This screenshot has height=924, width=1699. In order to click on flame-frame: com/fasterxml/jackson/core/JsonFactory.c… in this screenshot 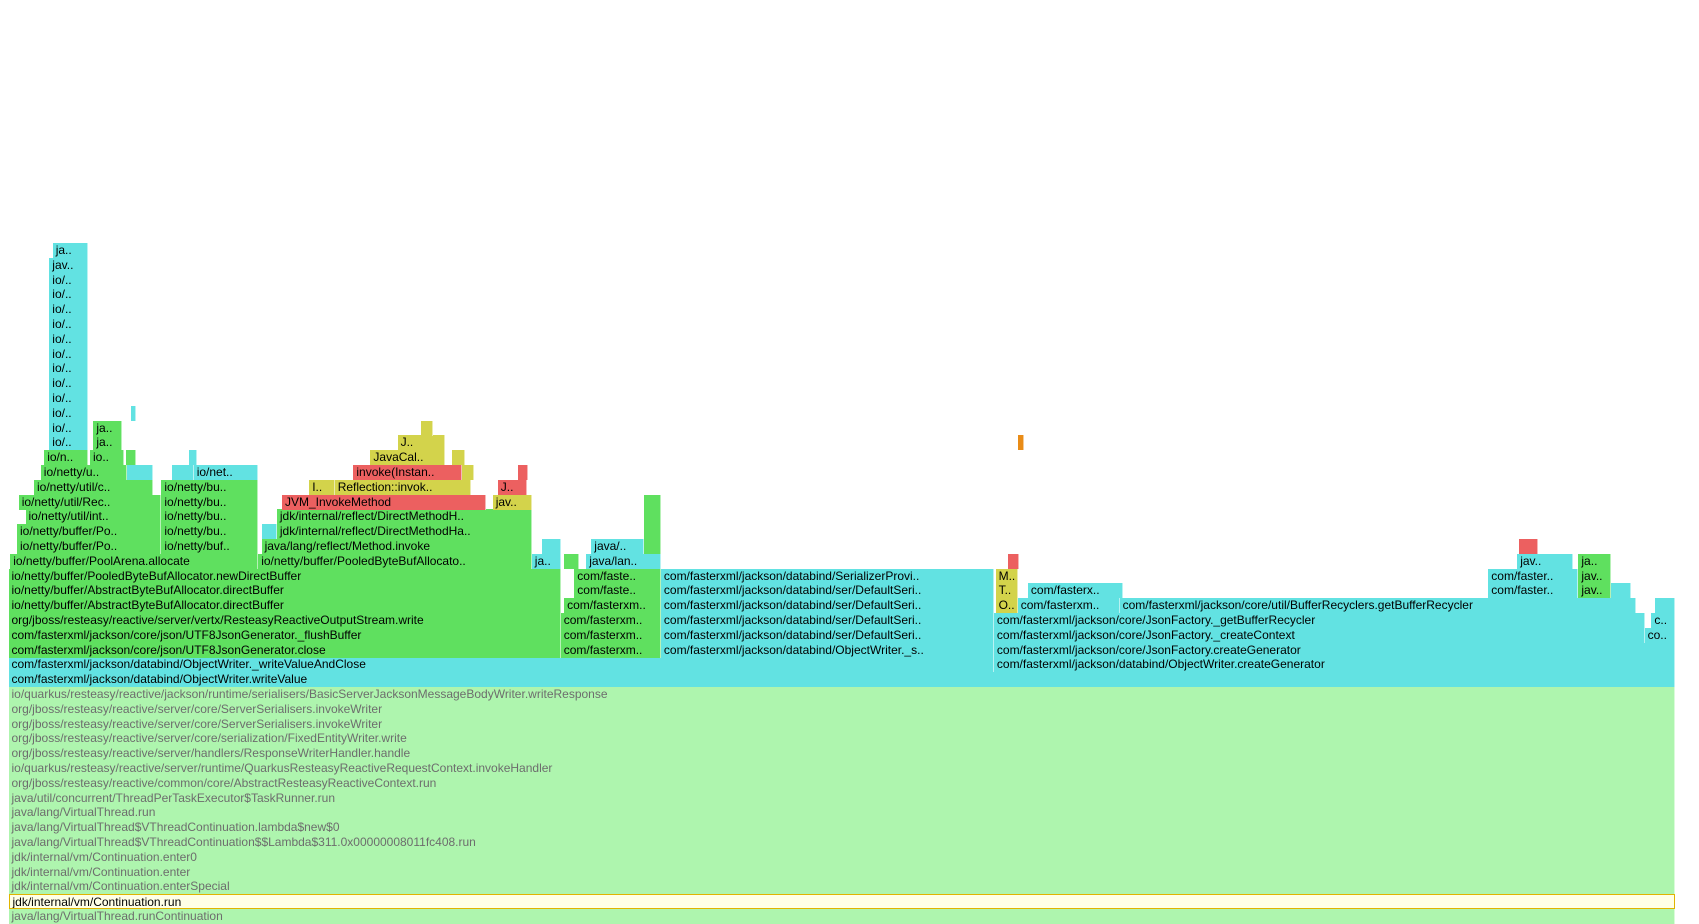, I will do `click(1334, 650)`.